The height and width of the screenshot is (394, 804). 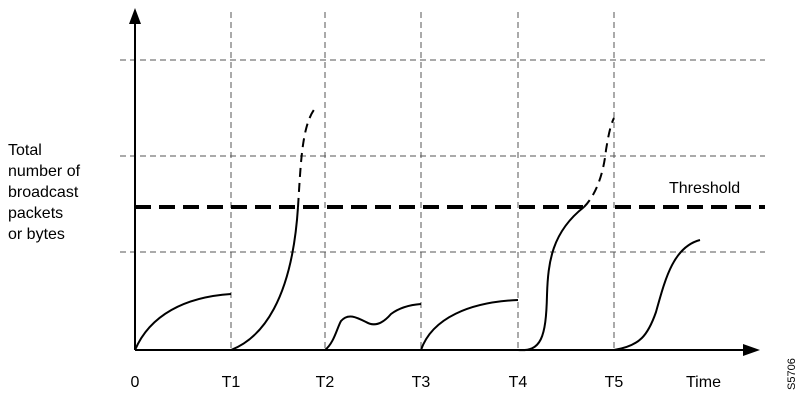 I want to click on y-axis-label-line: Total, so click(x=25, y=150).